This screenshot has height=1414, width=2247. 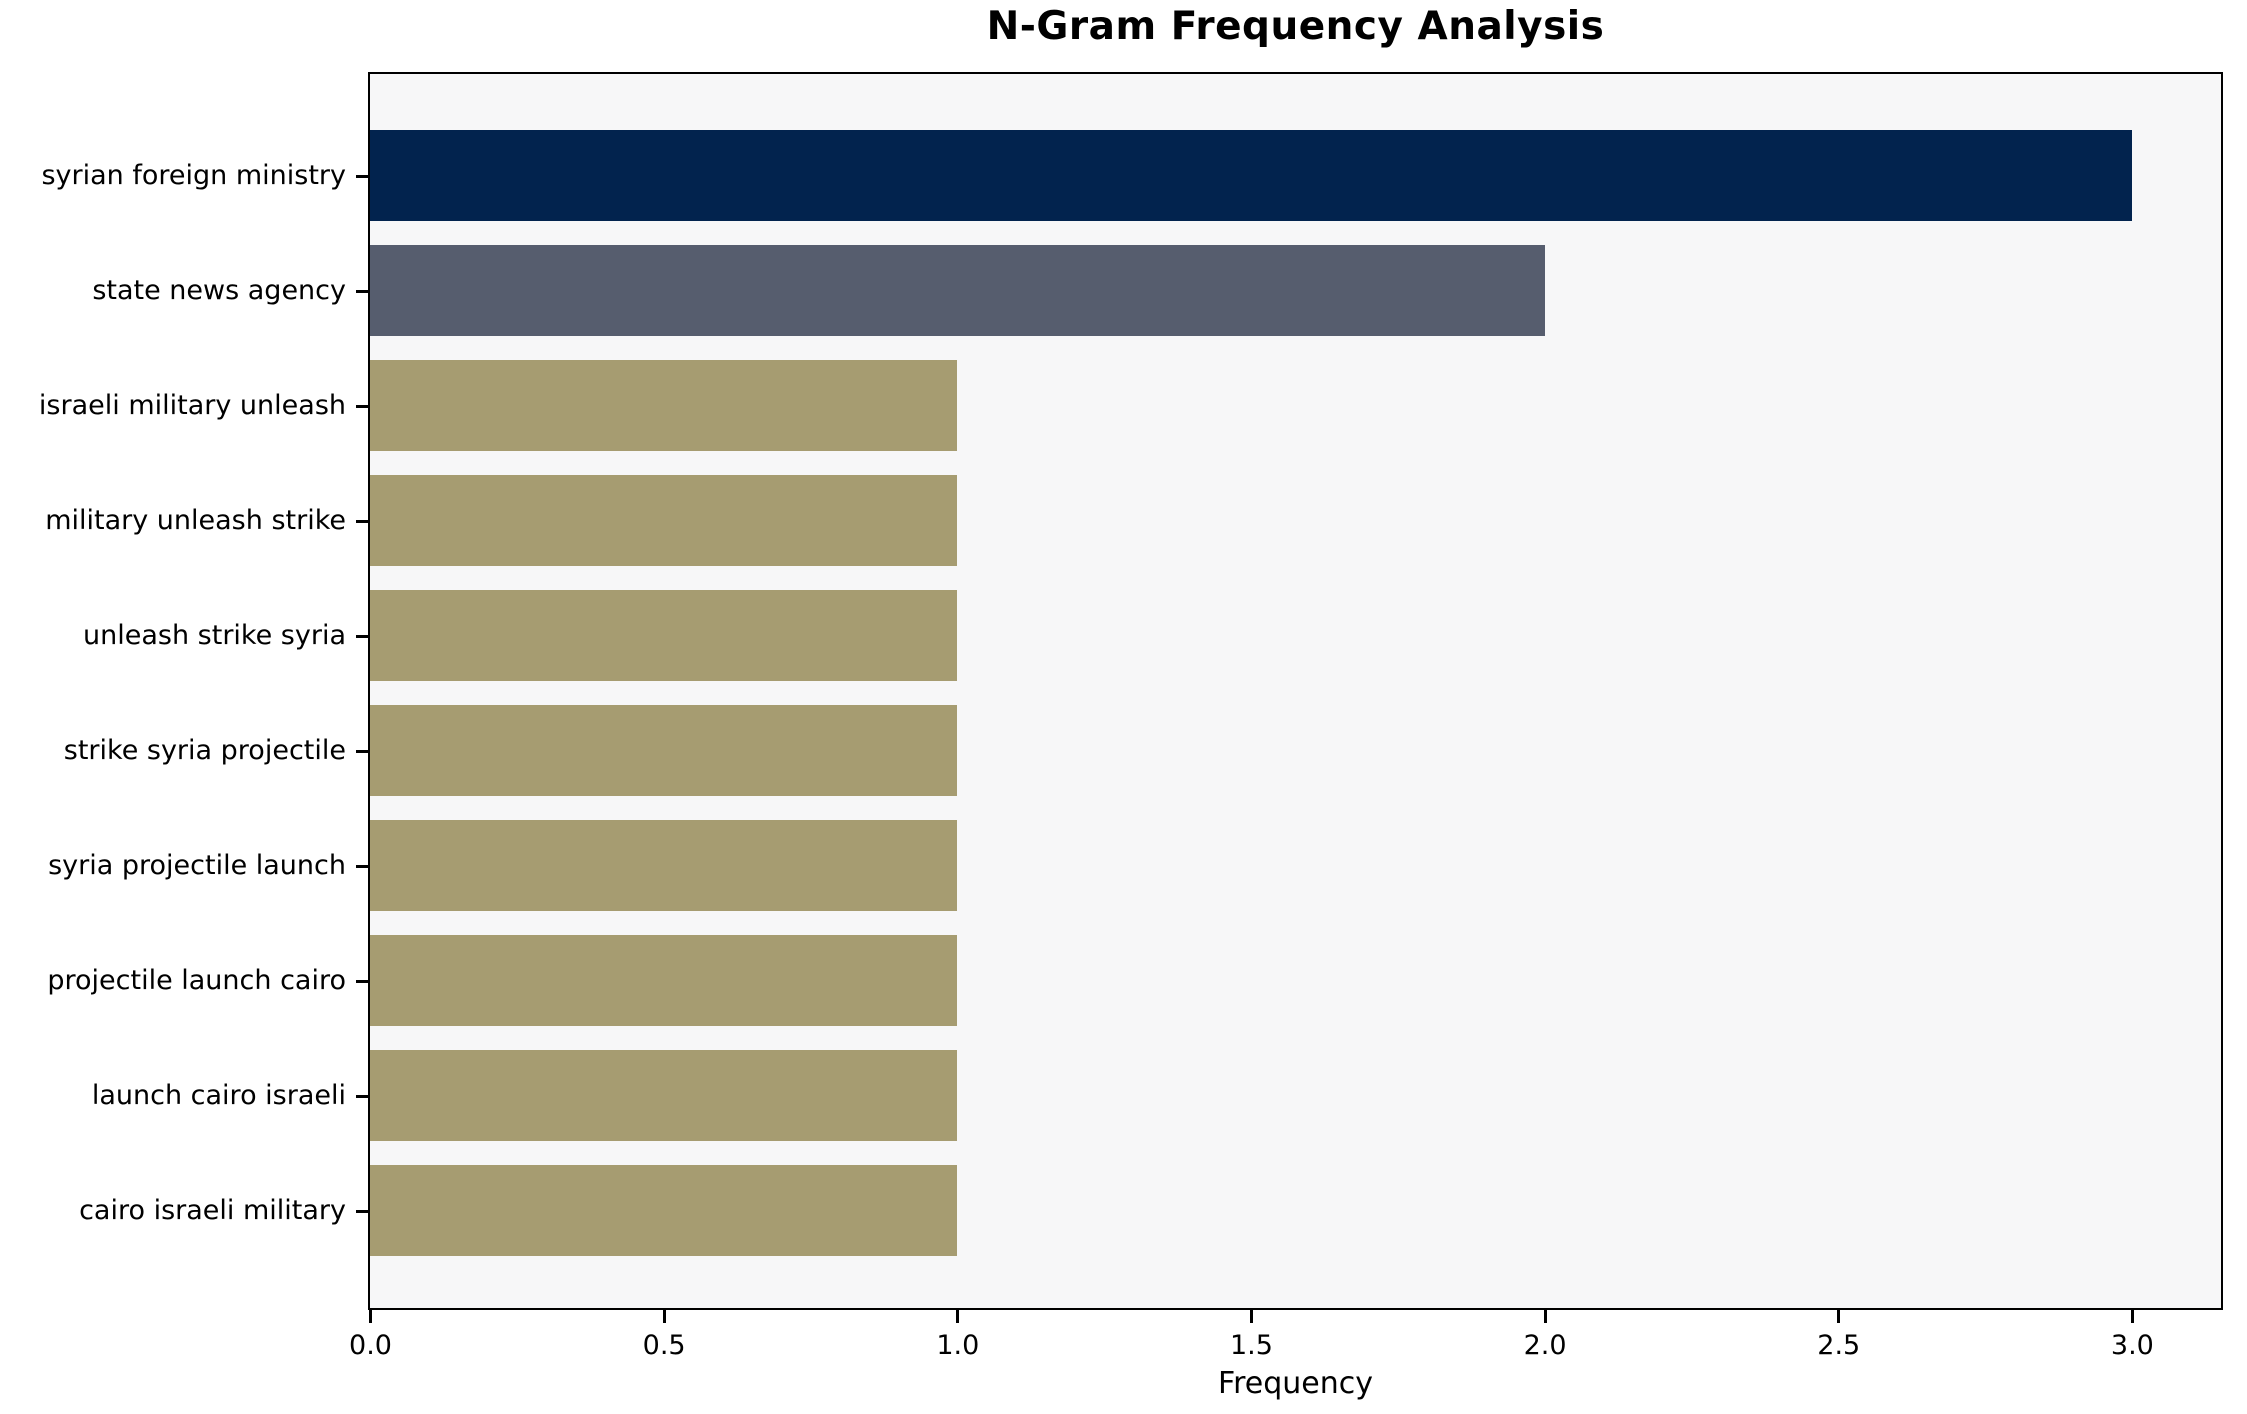 I want to click on bar-strike-syria-projectile, so click(x=664, y=750).